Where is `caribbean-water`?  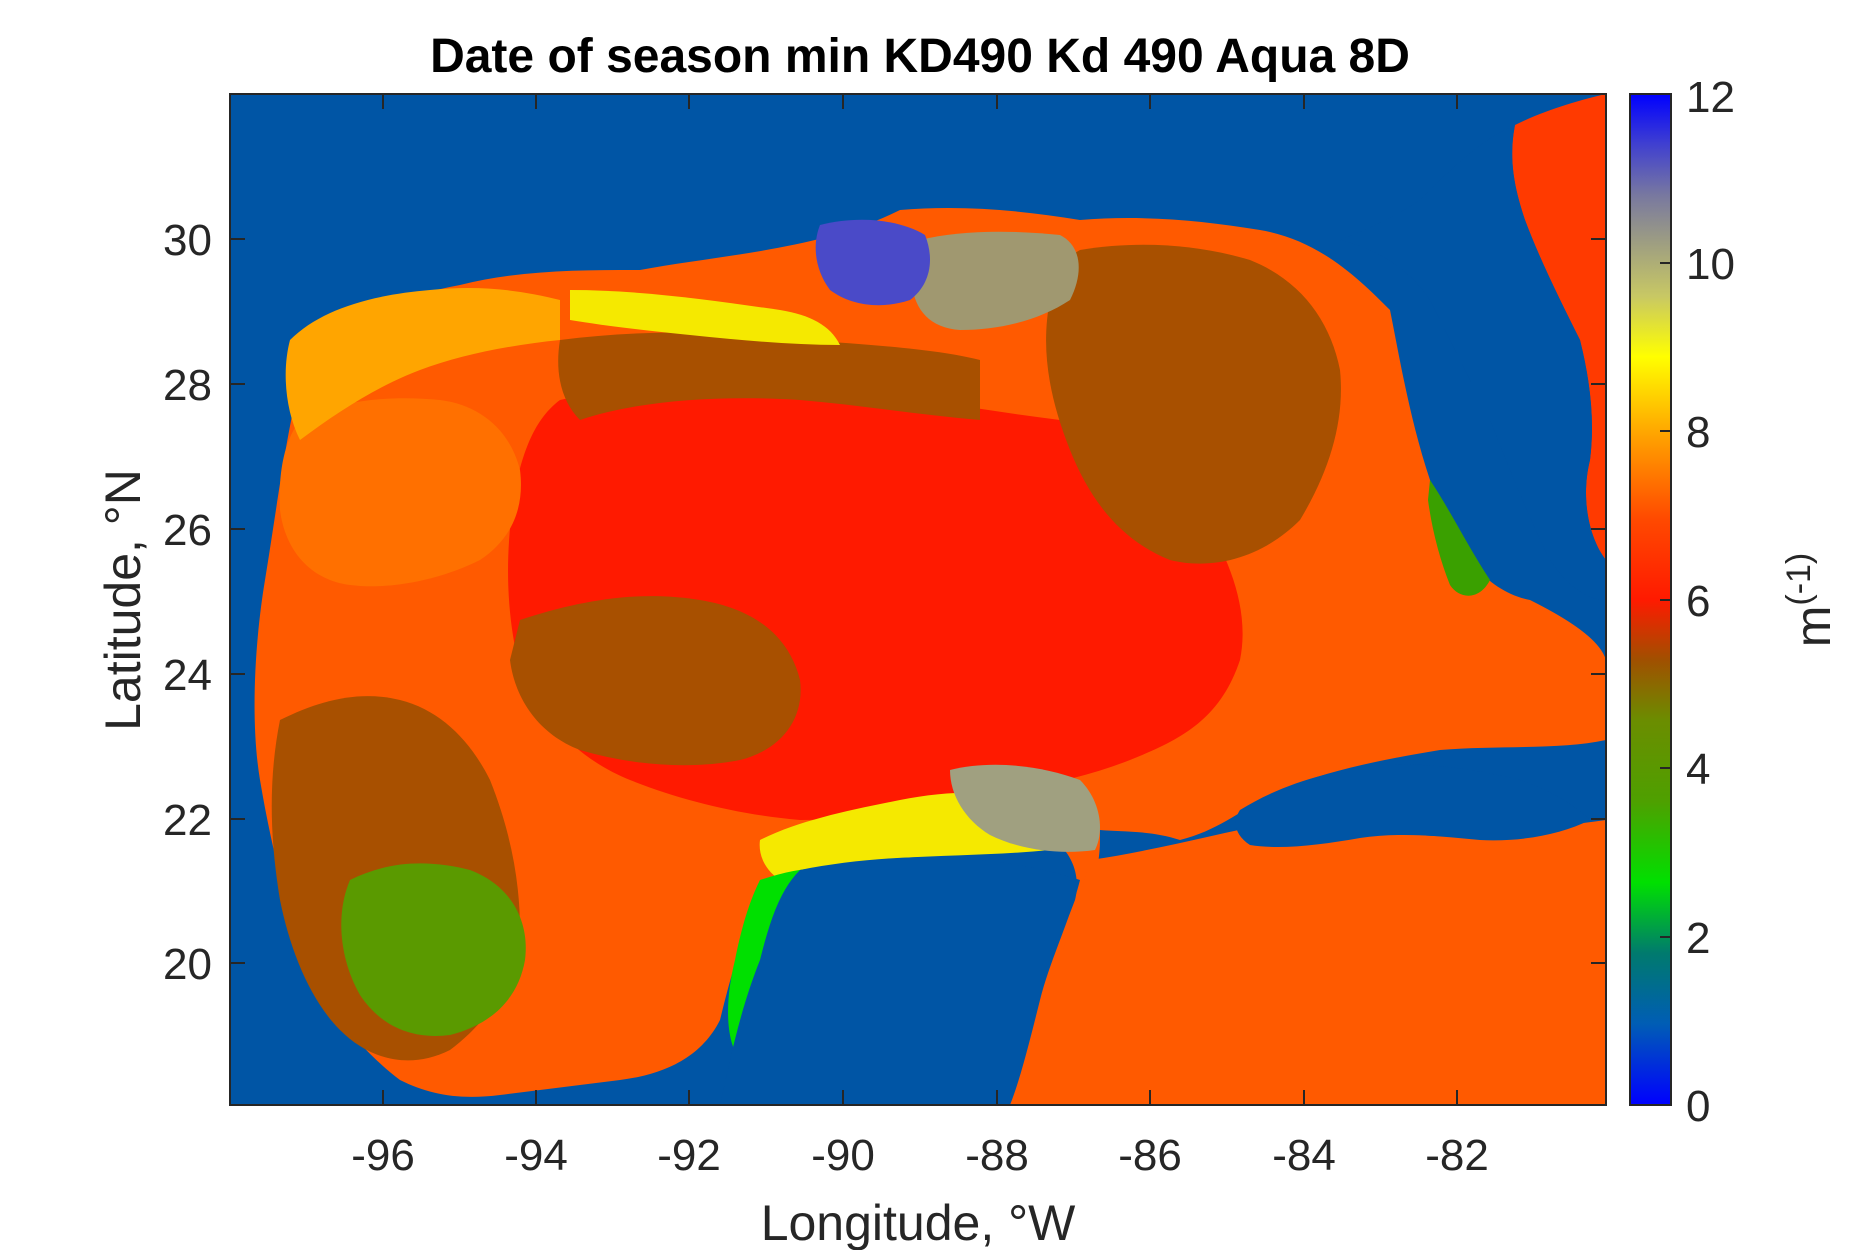 caribbean-water is located at coordinates (1308, 961).